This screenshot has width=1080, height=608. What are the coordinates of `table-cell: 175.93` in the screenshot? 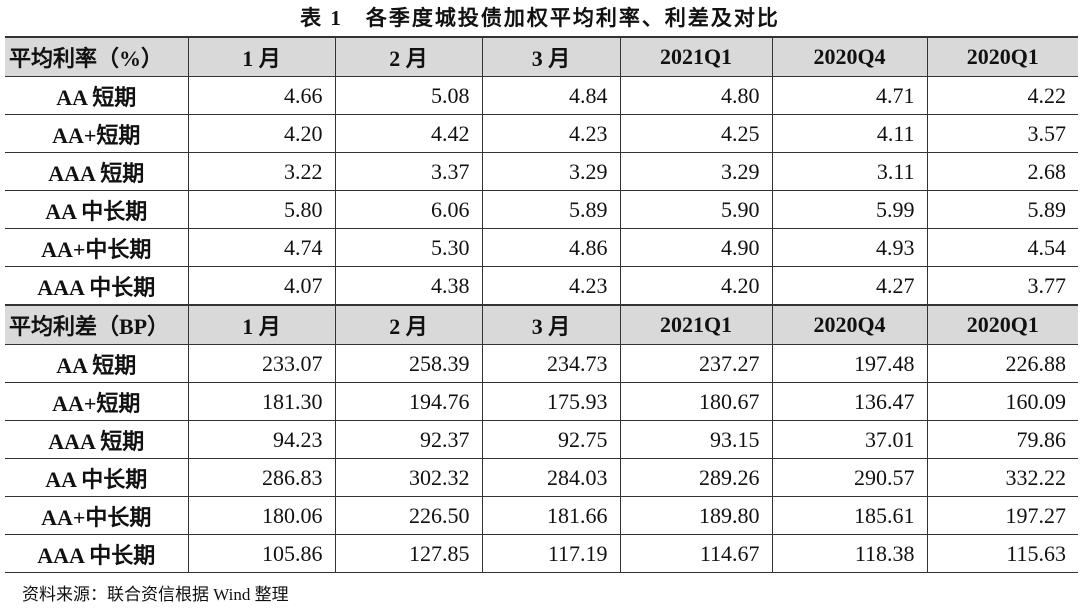 It's located at (550, 401).